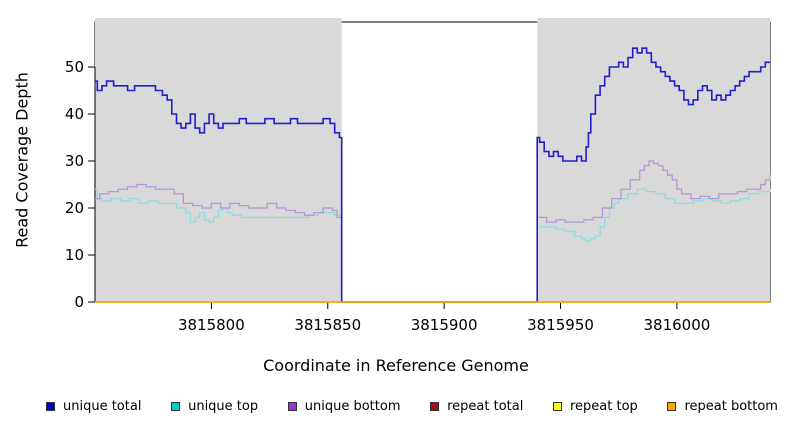 The width and height of the screenshot is (792, 432). Describe the element at coordinates (352, 406) in the screenshot. I see `legend-label: unique bottom` at that location.